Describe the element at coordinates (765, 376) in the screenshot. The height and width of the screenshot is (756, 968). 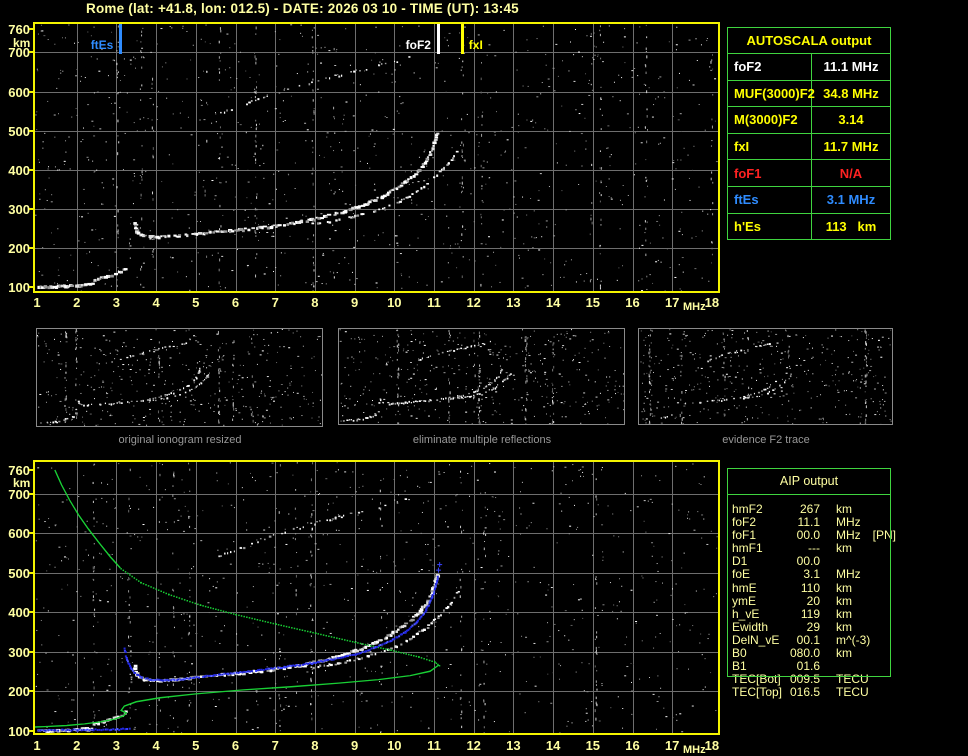
I see `thumbnail-f2trace-canvas` at that location.